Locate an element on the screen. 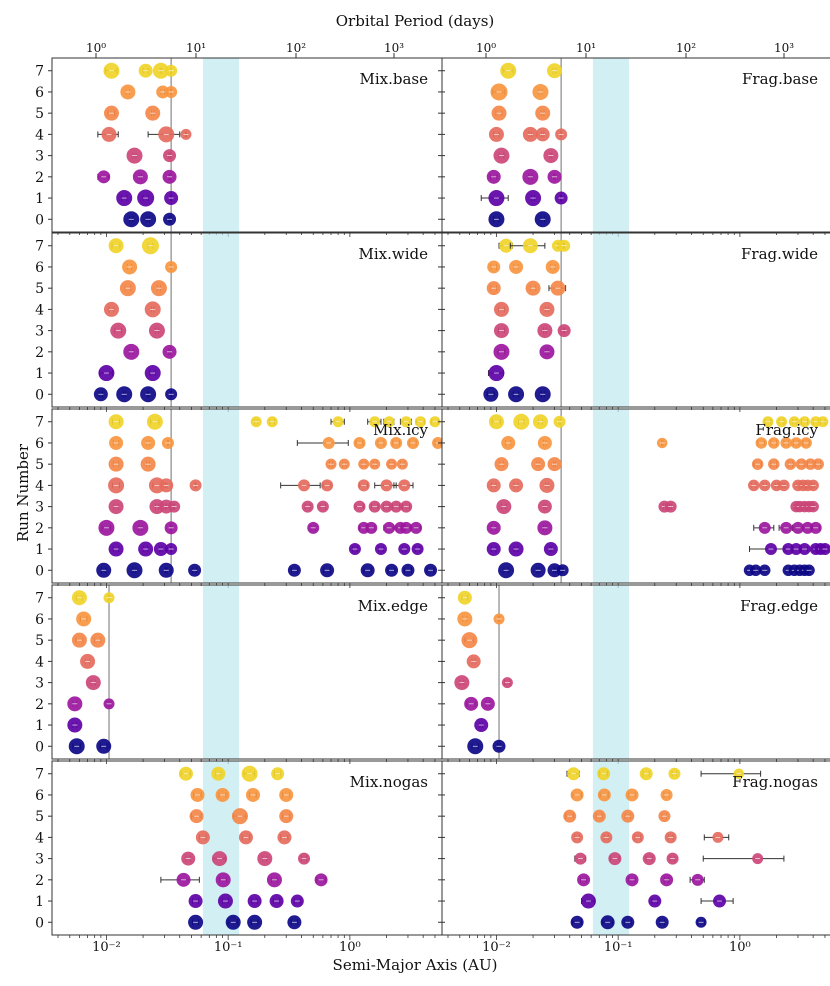 This screenshot has height=986, width=830. panel-title: Mix.icy is located at coordinates (401, 430).